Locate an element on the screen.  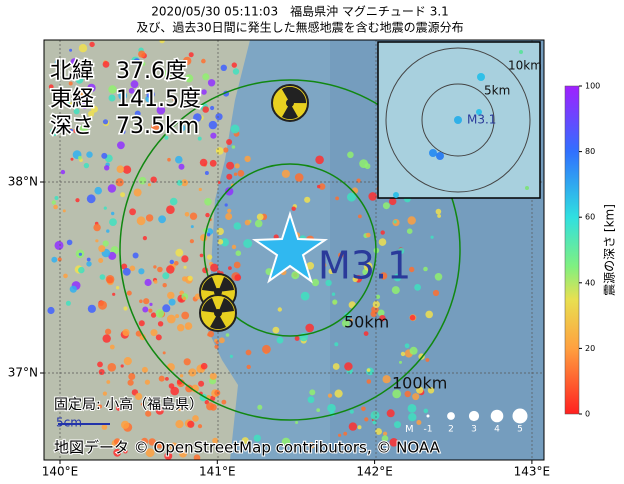
inset-ring-5: 5km is located at coordinates (497, 91).